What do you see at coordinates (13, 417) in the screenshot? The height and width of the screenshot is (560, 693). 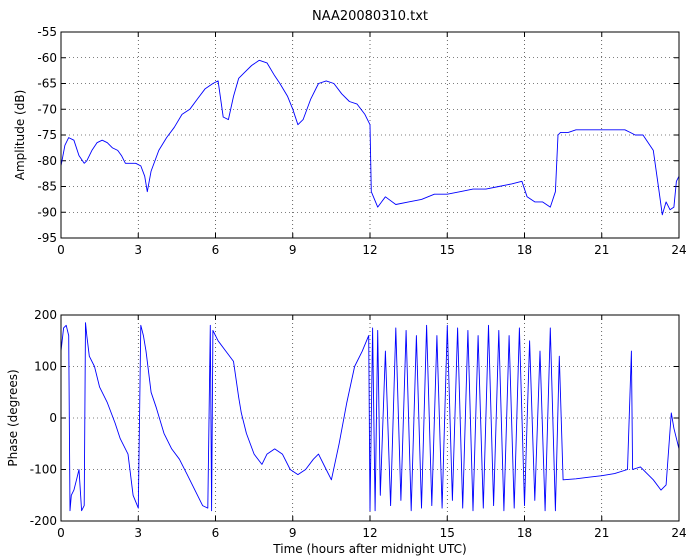 I see `phase-ylabel: Phase (degrees)` at bounding box center [13, 417].